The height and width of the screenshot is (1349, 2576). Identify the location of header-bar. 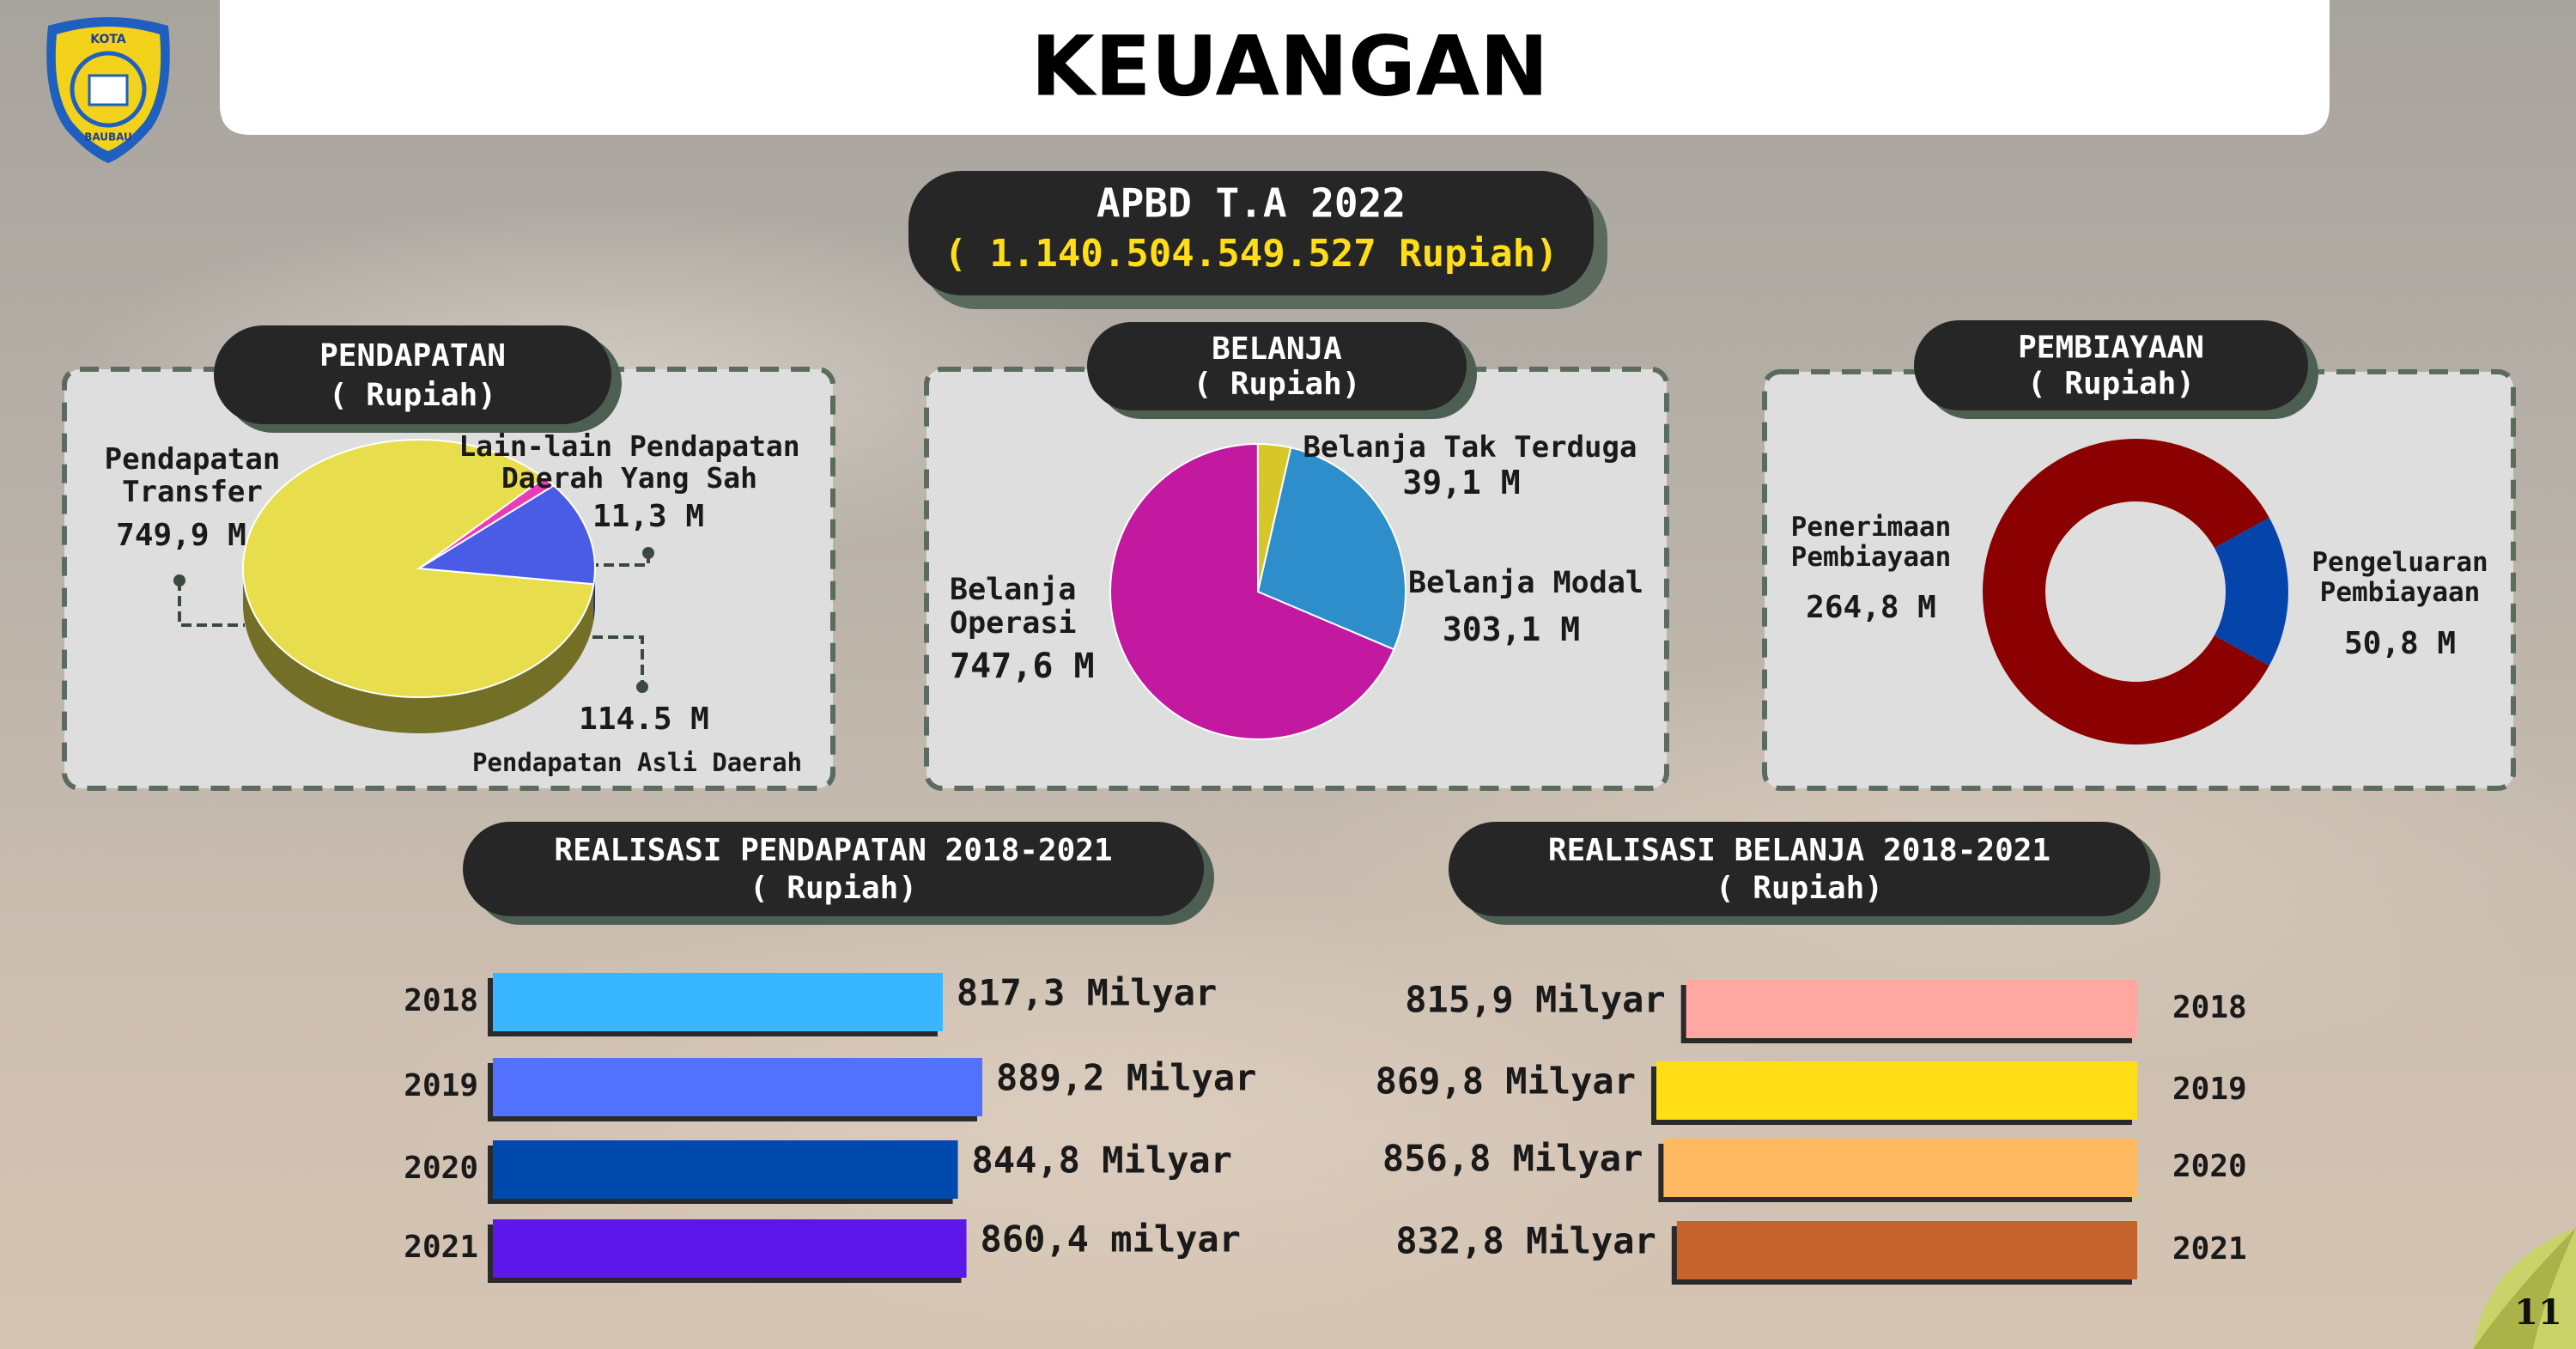
(1275, 67).